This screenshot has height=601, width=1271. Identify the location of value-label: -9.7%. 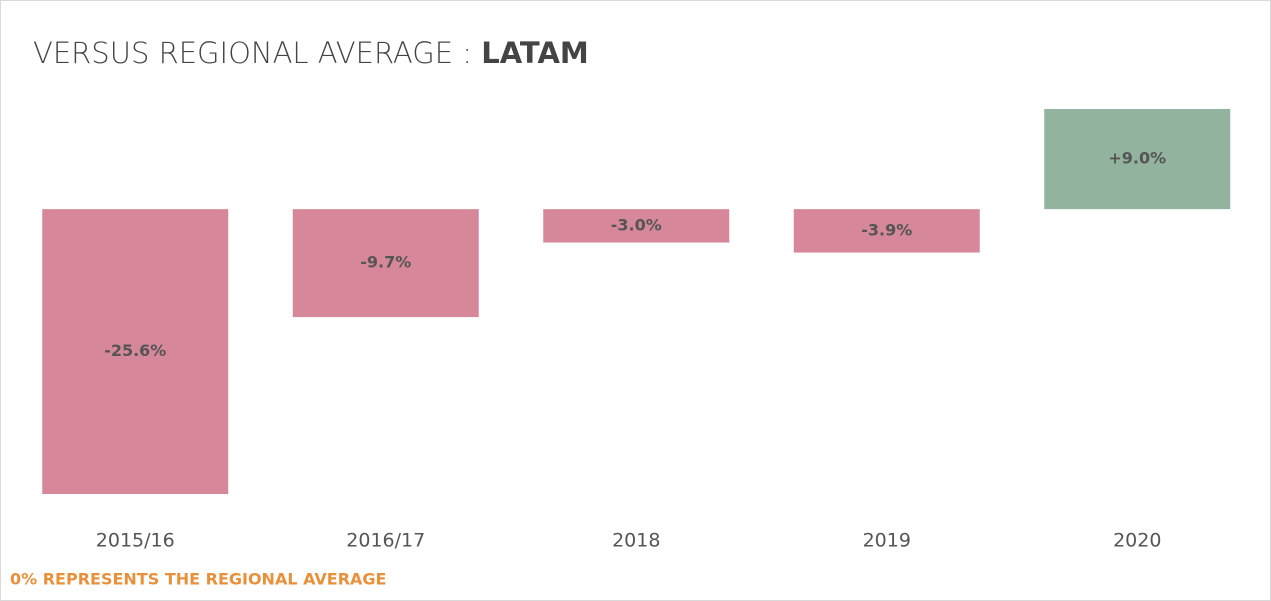
(385, 262).